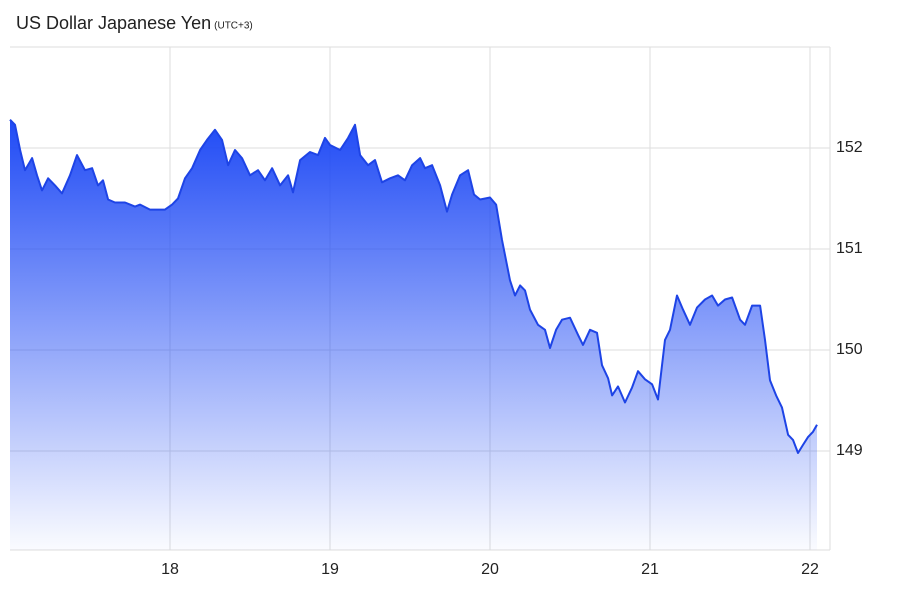 This screenshot has width=900, height=600. Describe the element at coordinates (849, 147) in the screenshot. I see `y-tick-label: 152` at that location.